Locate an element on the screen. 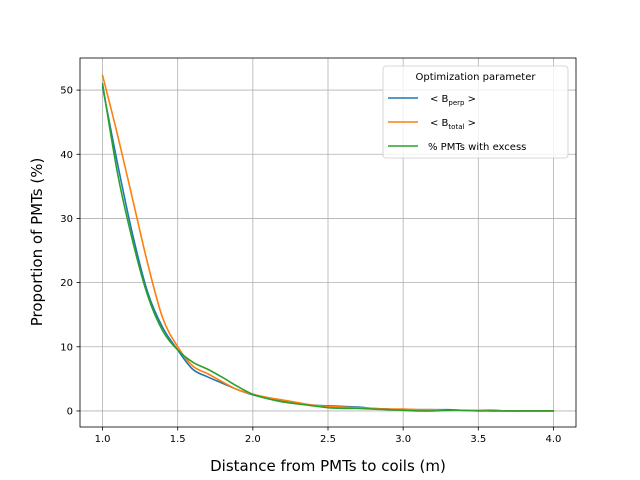 The height and width of the screenshot is (480, 640). y-tick-label: 0 is located at coordinates (70, 411).